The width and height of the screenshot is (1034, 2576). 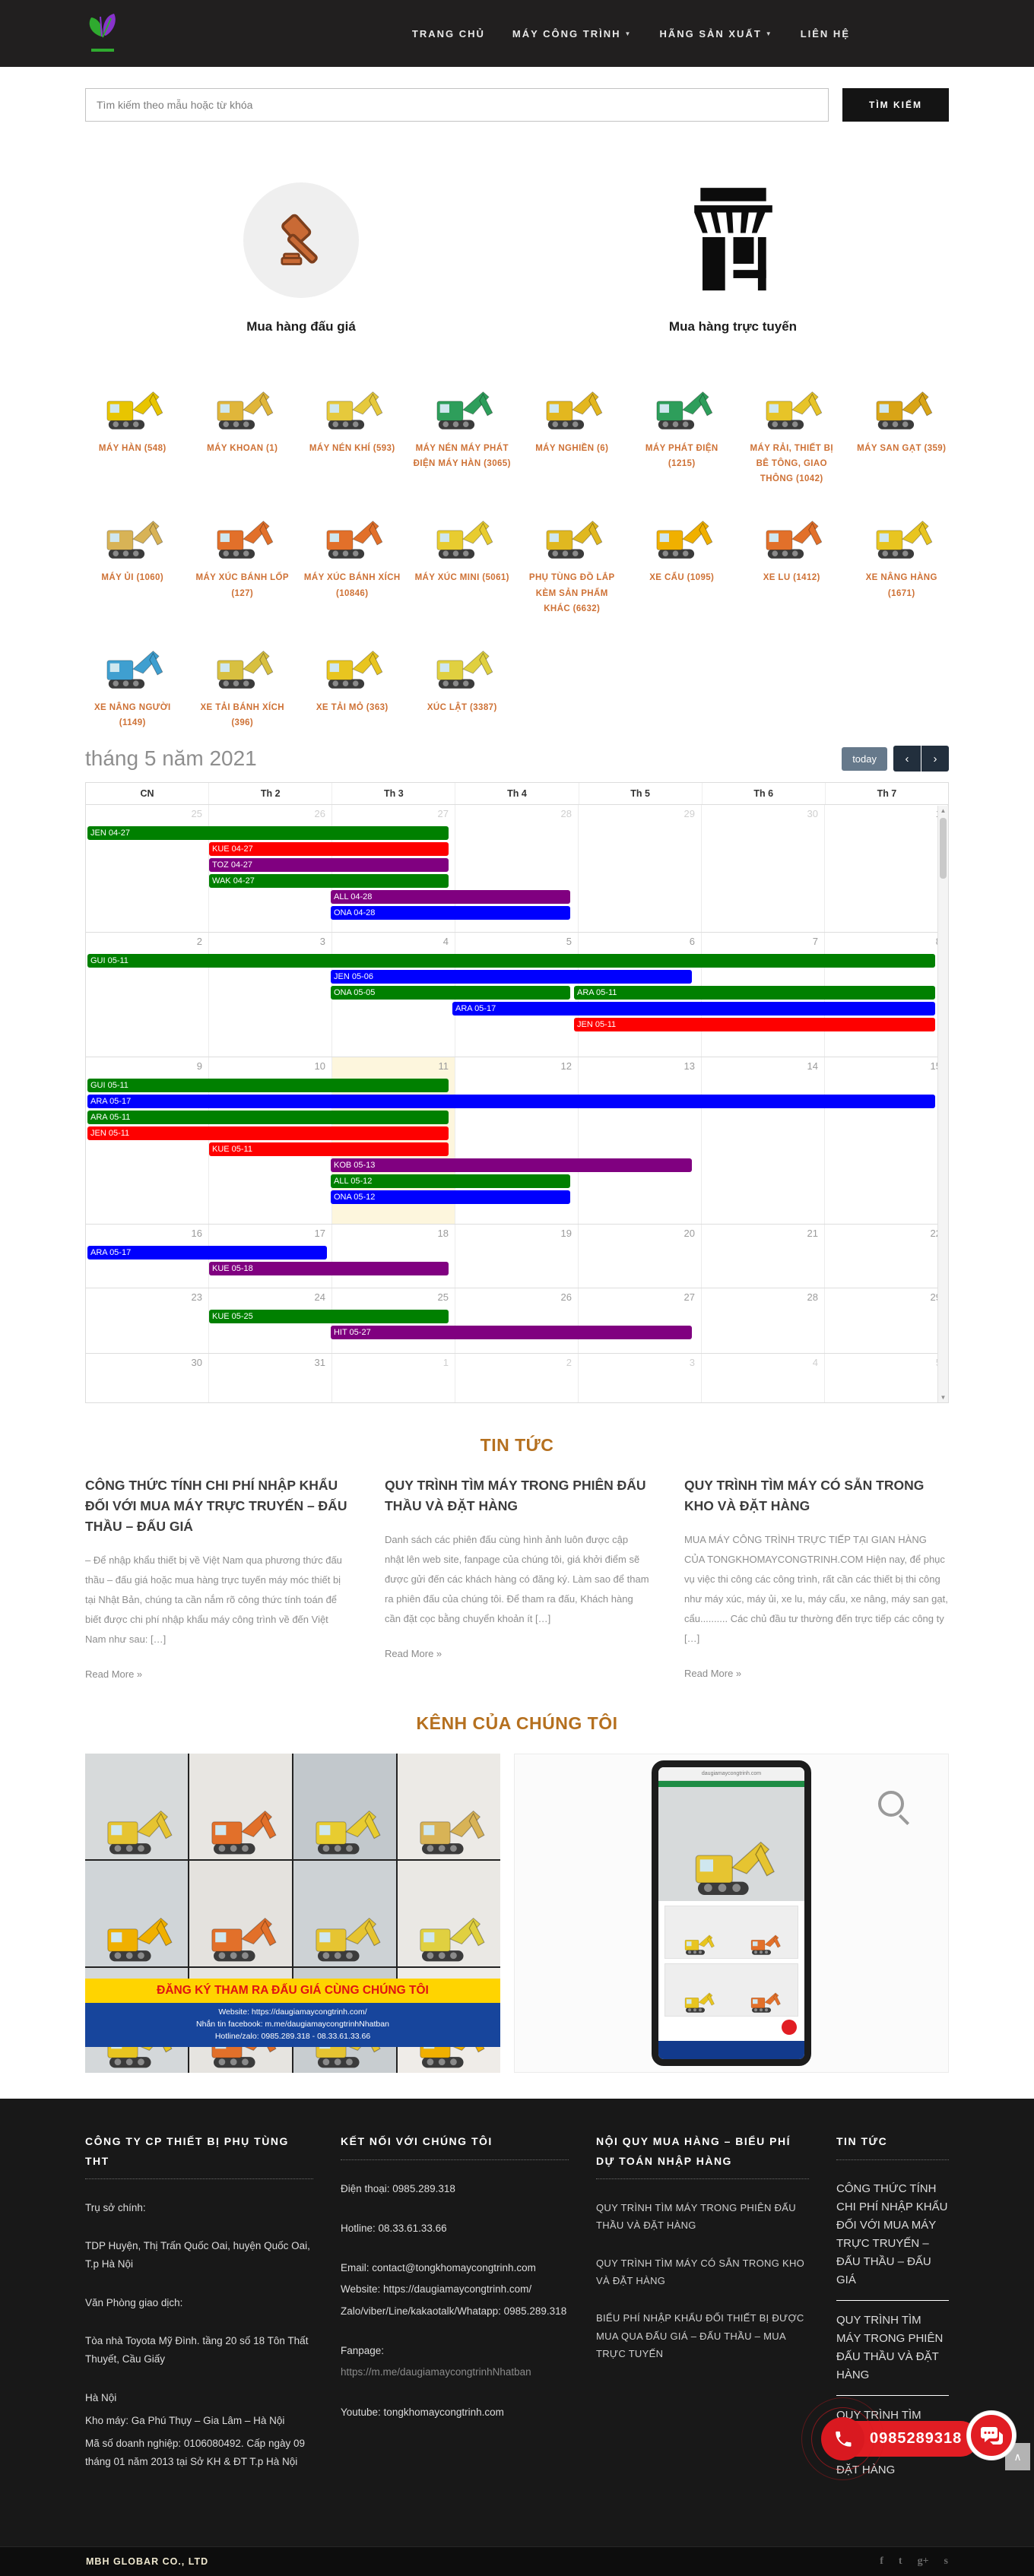 I want to click on calendar-event: JEN 04-27, so click(x=268, y=833).